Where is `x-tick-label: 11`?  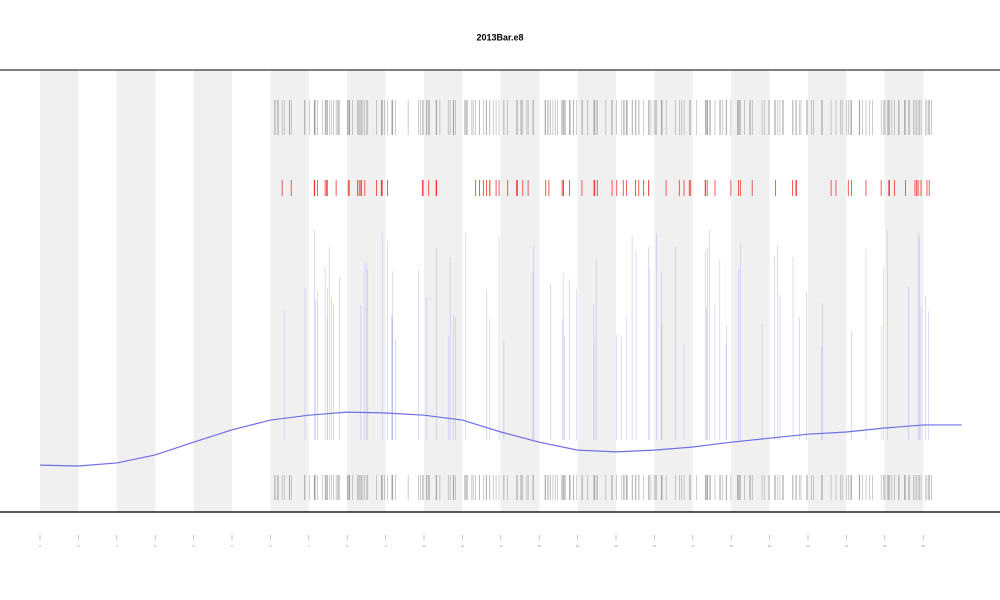
x-tick-label: 11 is located at coordinates (462, 546).